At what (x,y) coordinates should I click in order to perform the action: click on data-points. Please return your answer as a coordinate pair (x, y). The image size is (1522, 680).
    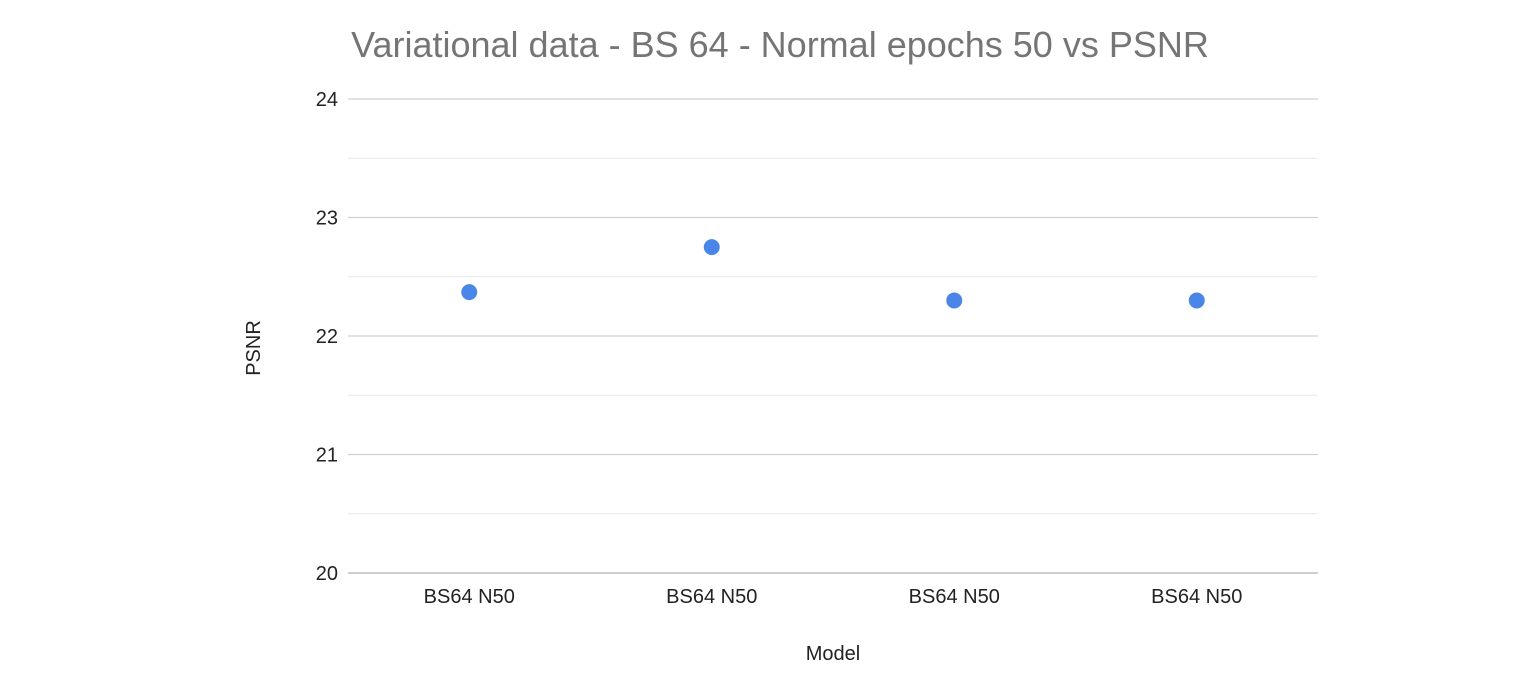
    Looking at the image, I should click on (833, 274).